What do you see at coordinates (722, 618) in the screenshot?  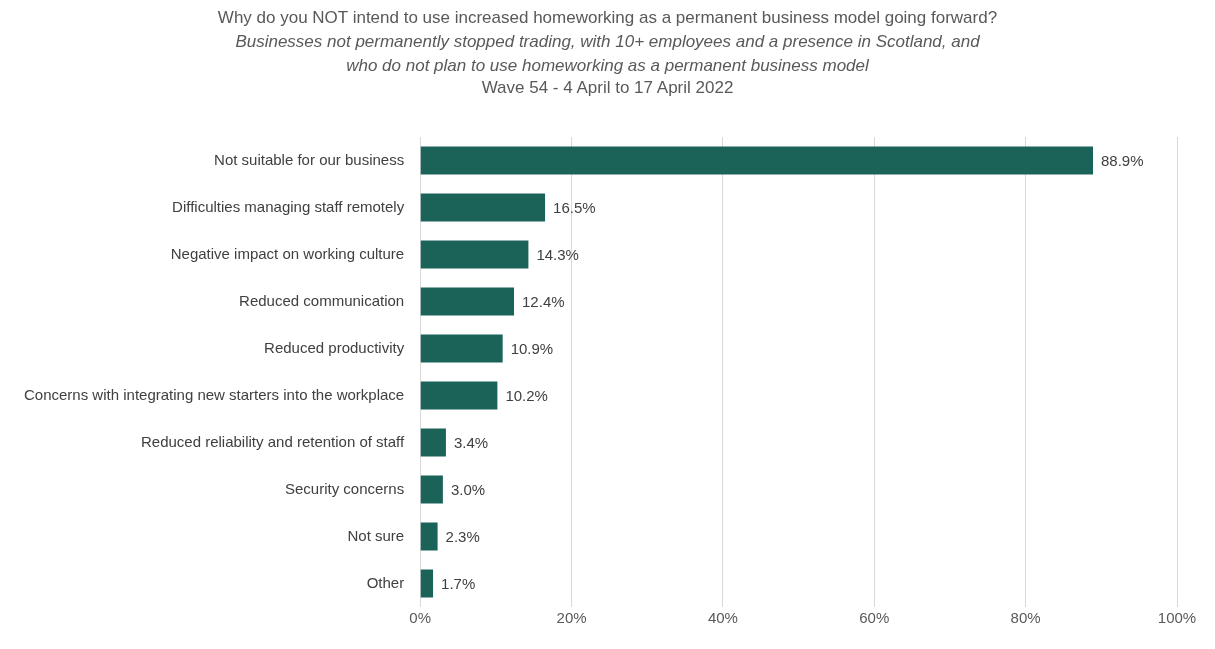 I see `x-tick-label: 40%` at bounding box center [722, 618].